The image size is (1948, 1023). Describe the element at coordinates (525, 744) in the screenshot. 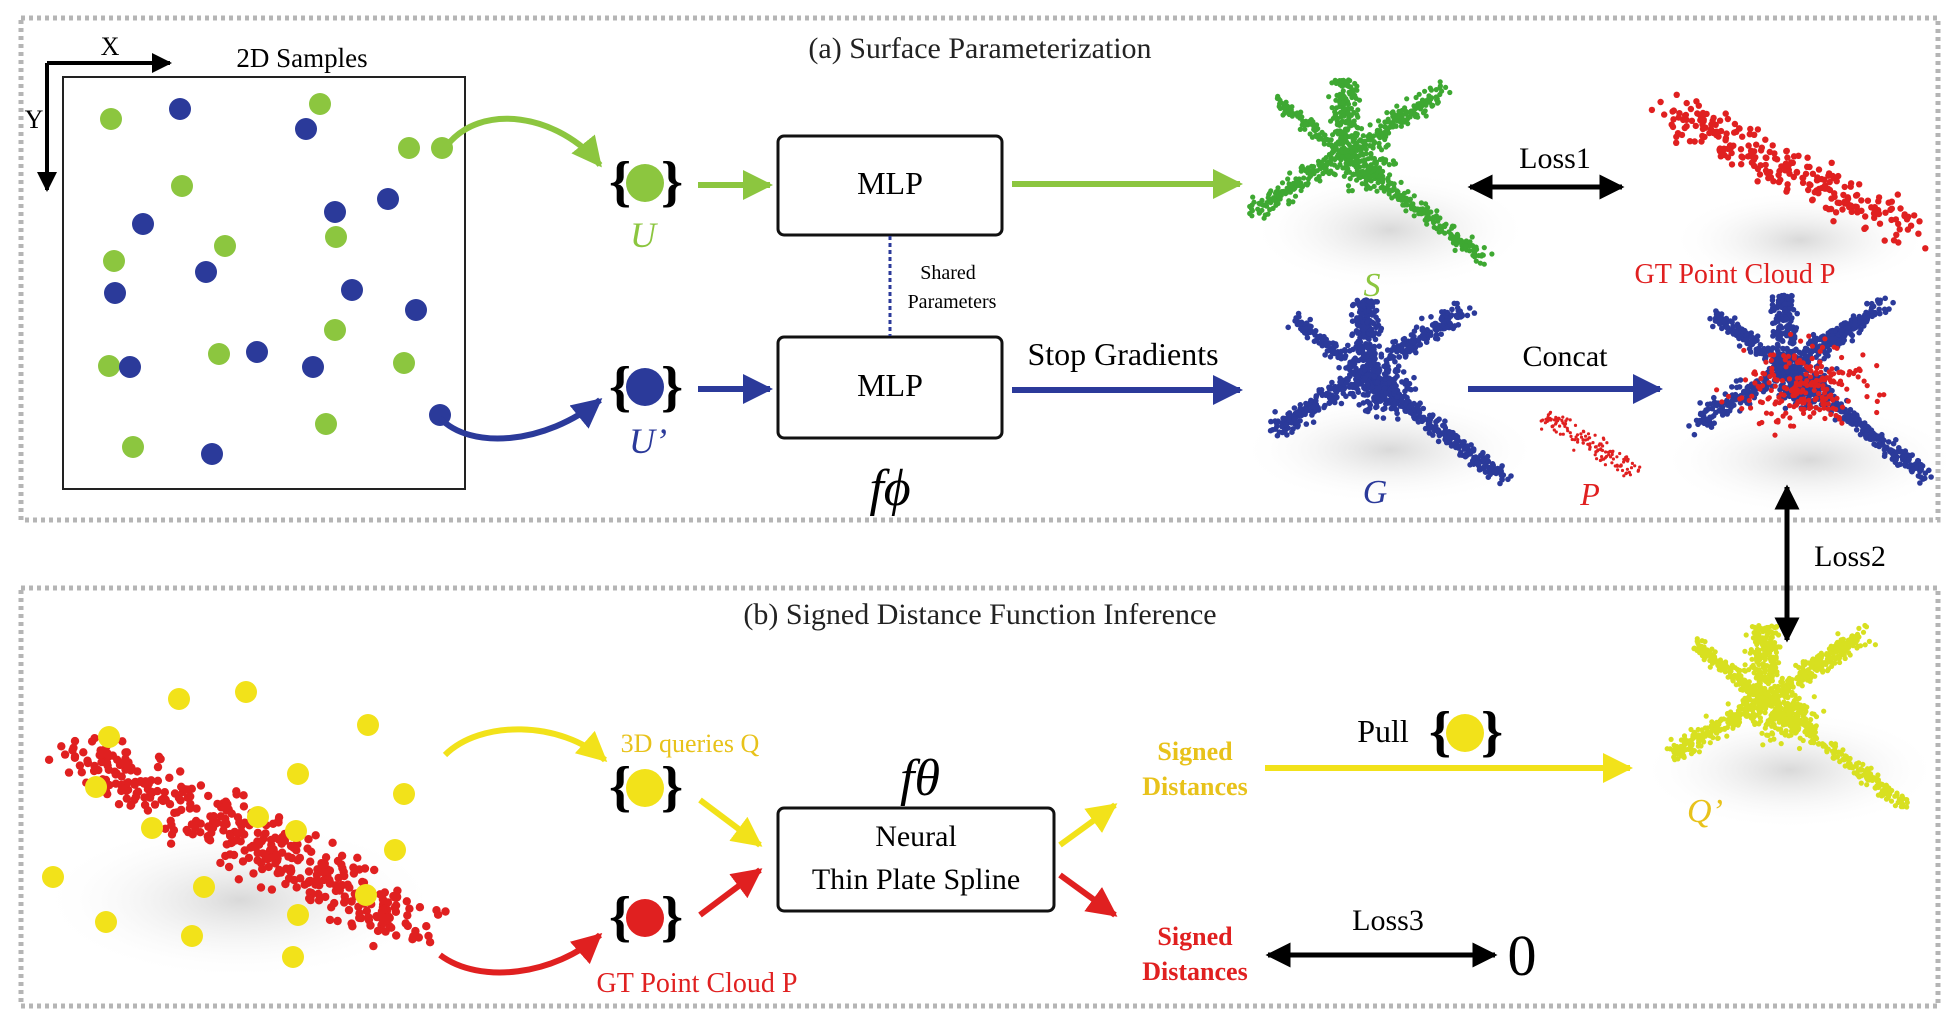

I see `yellow-curve-arrow` at that location.